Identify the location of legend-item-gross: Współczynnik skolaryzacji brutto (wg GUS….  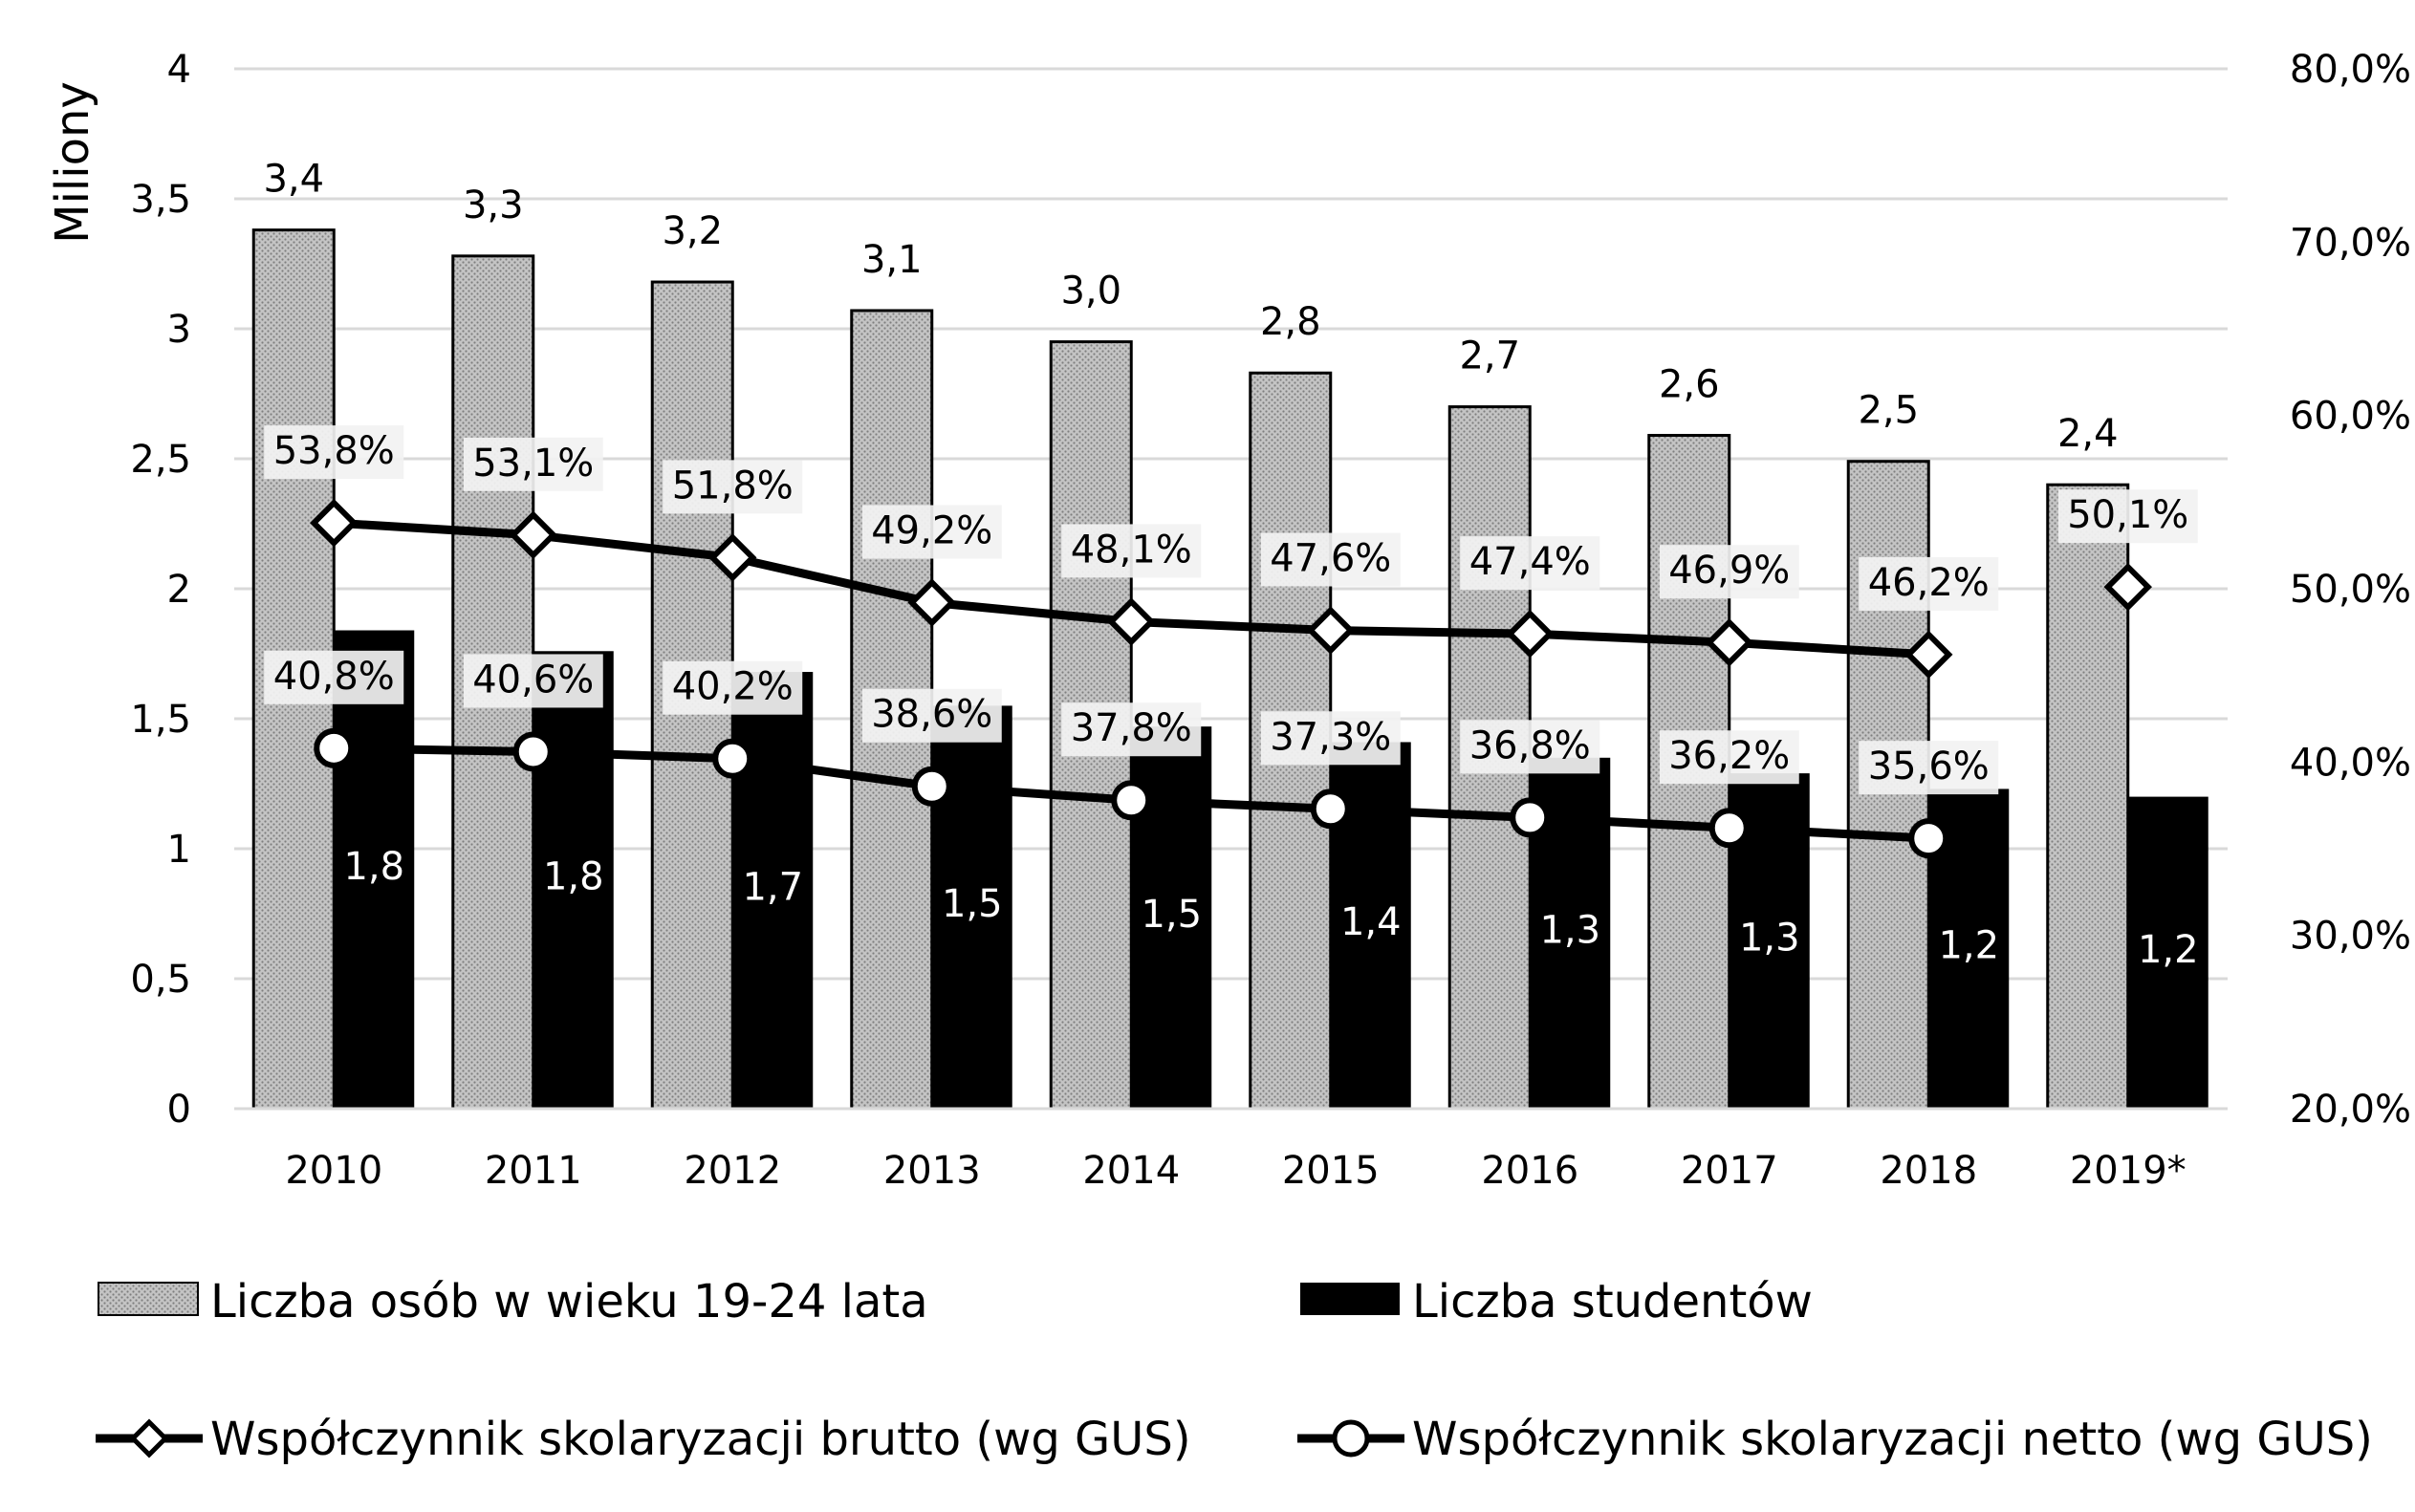
(643, 1439).